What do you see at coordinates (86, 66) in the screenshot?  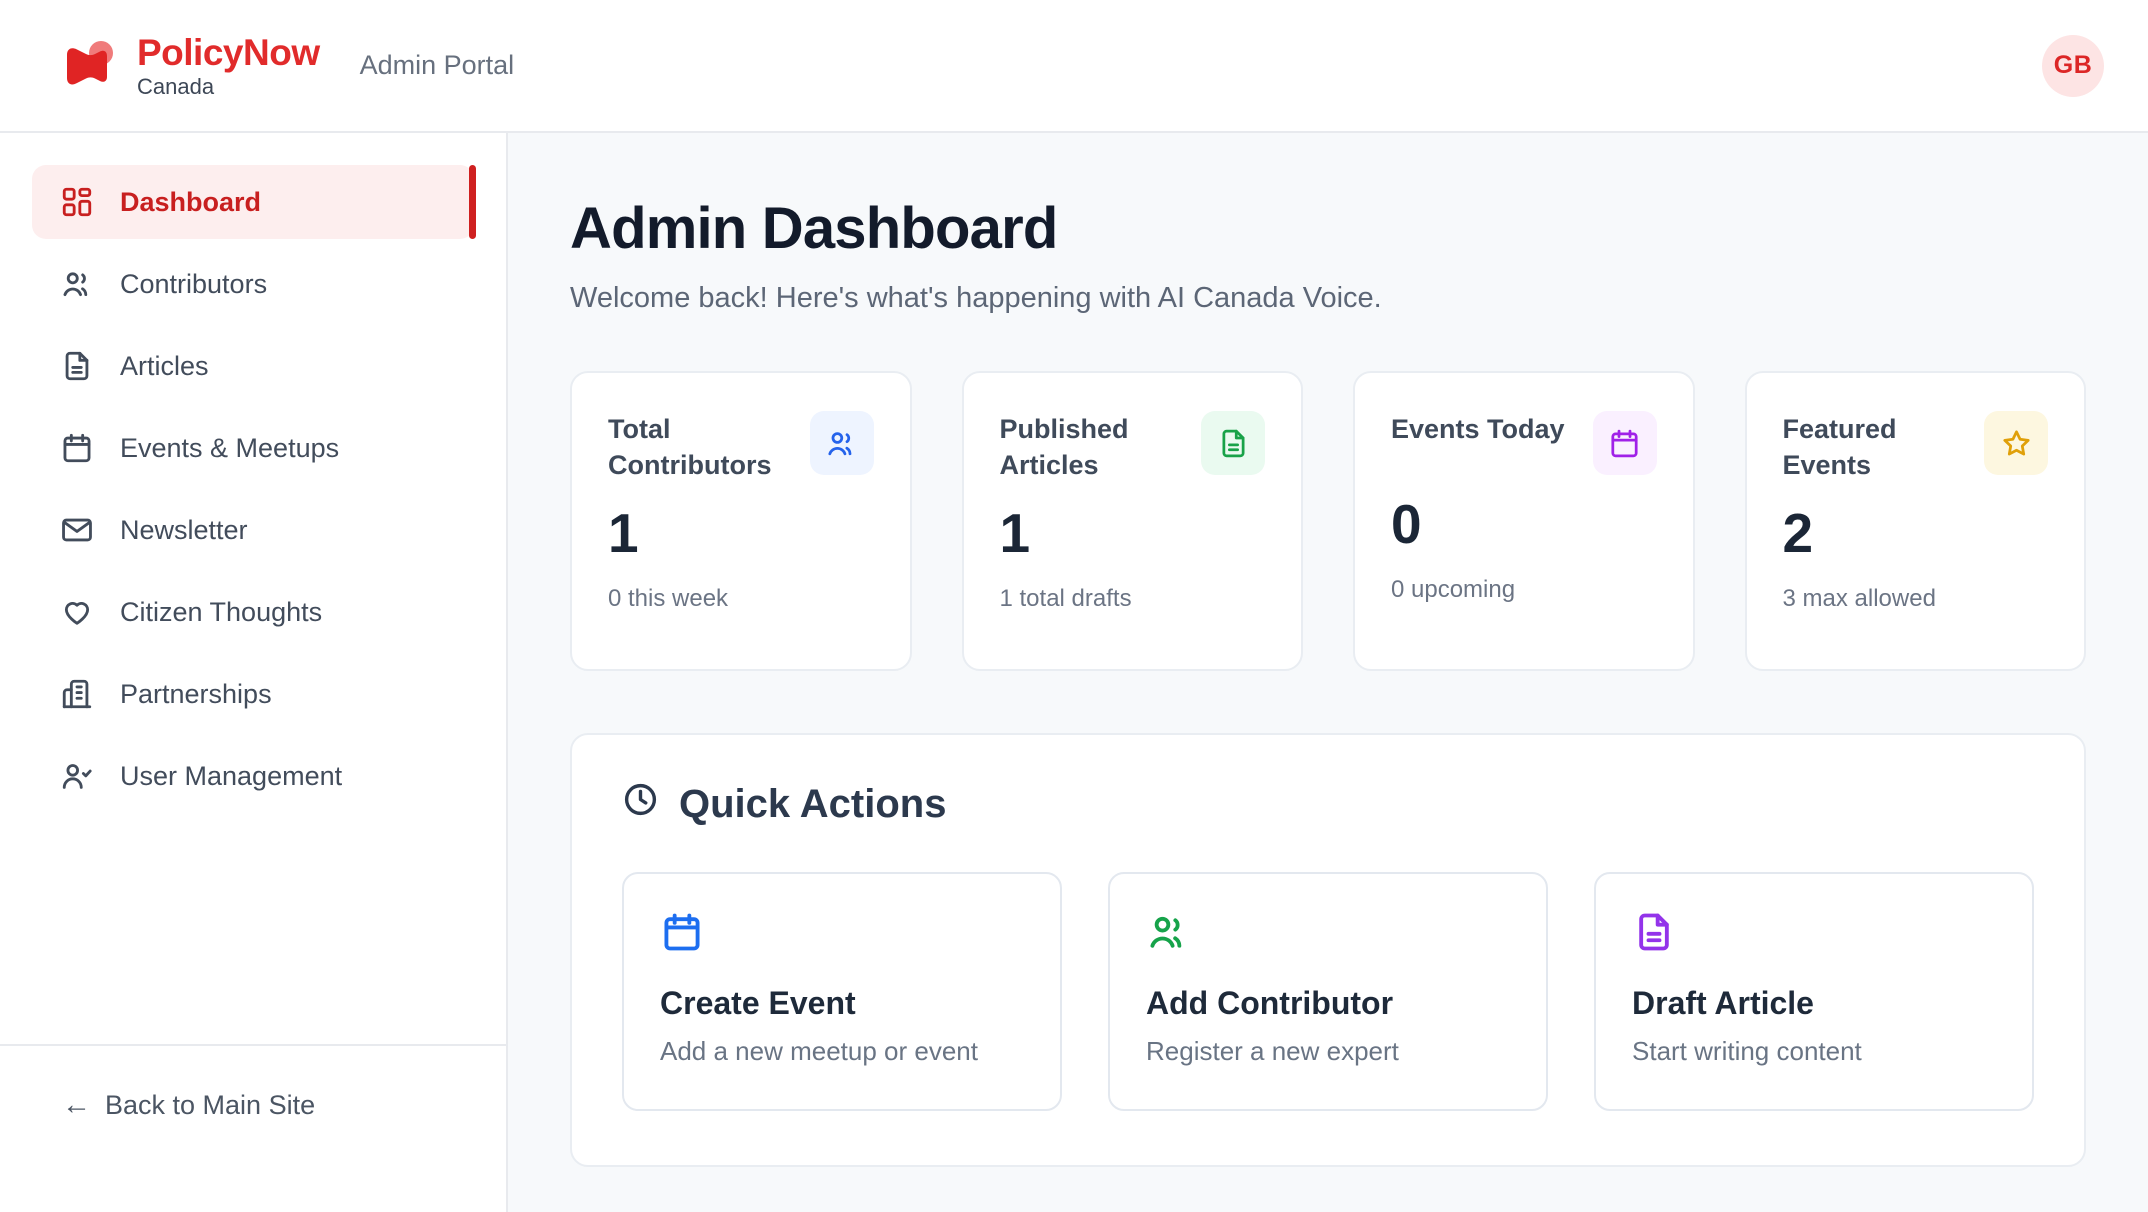 I see `book-logo-icon` at bounding box center [86, 66].